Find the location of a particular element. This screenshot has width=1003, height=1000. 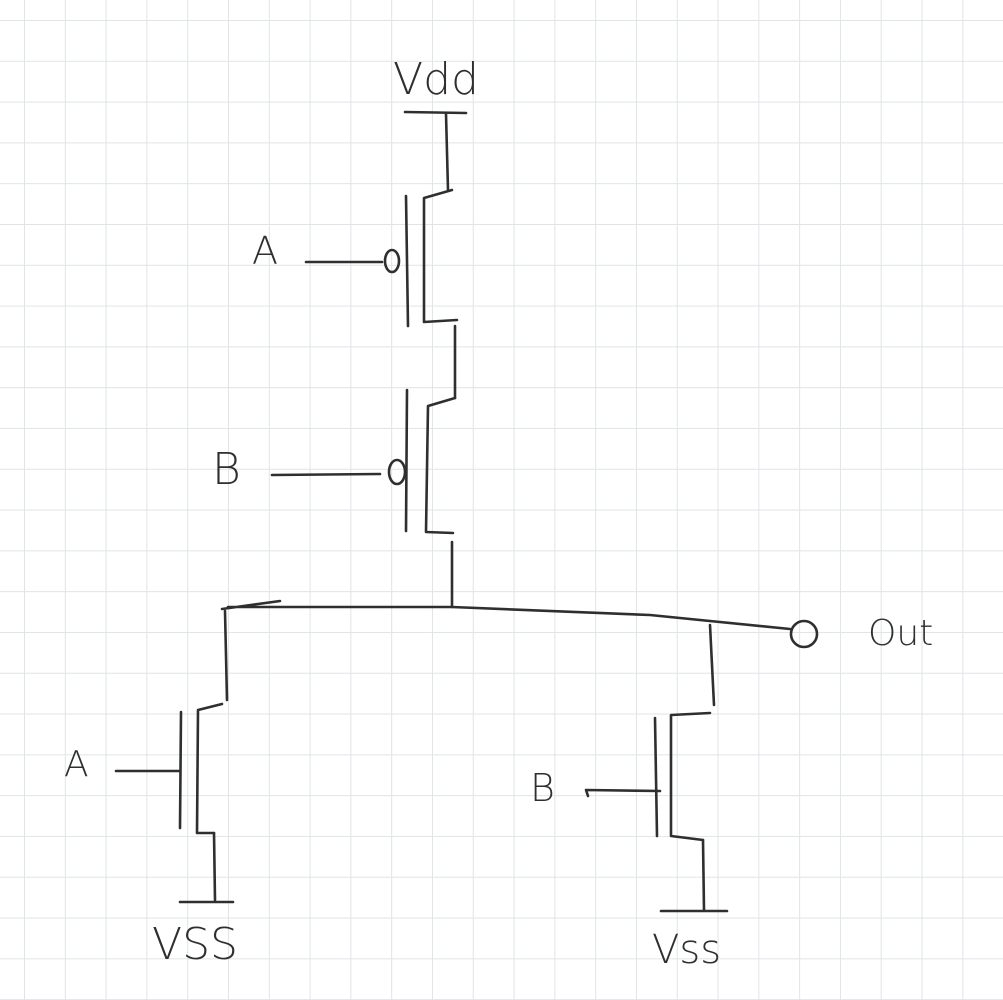

output-node: Out is located at coordinates (576, 626).